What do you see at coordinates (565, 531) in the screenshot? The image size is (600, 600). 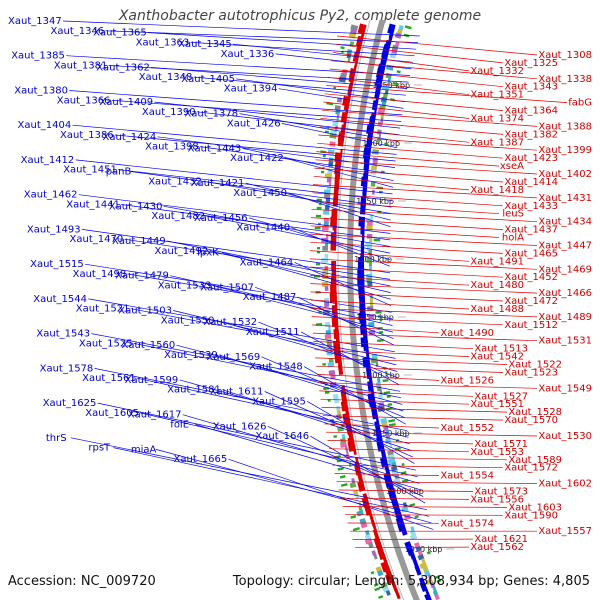 I see `gene-label-right: Xaut_1557` at bounding box center [565, 531].